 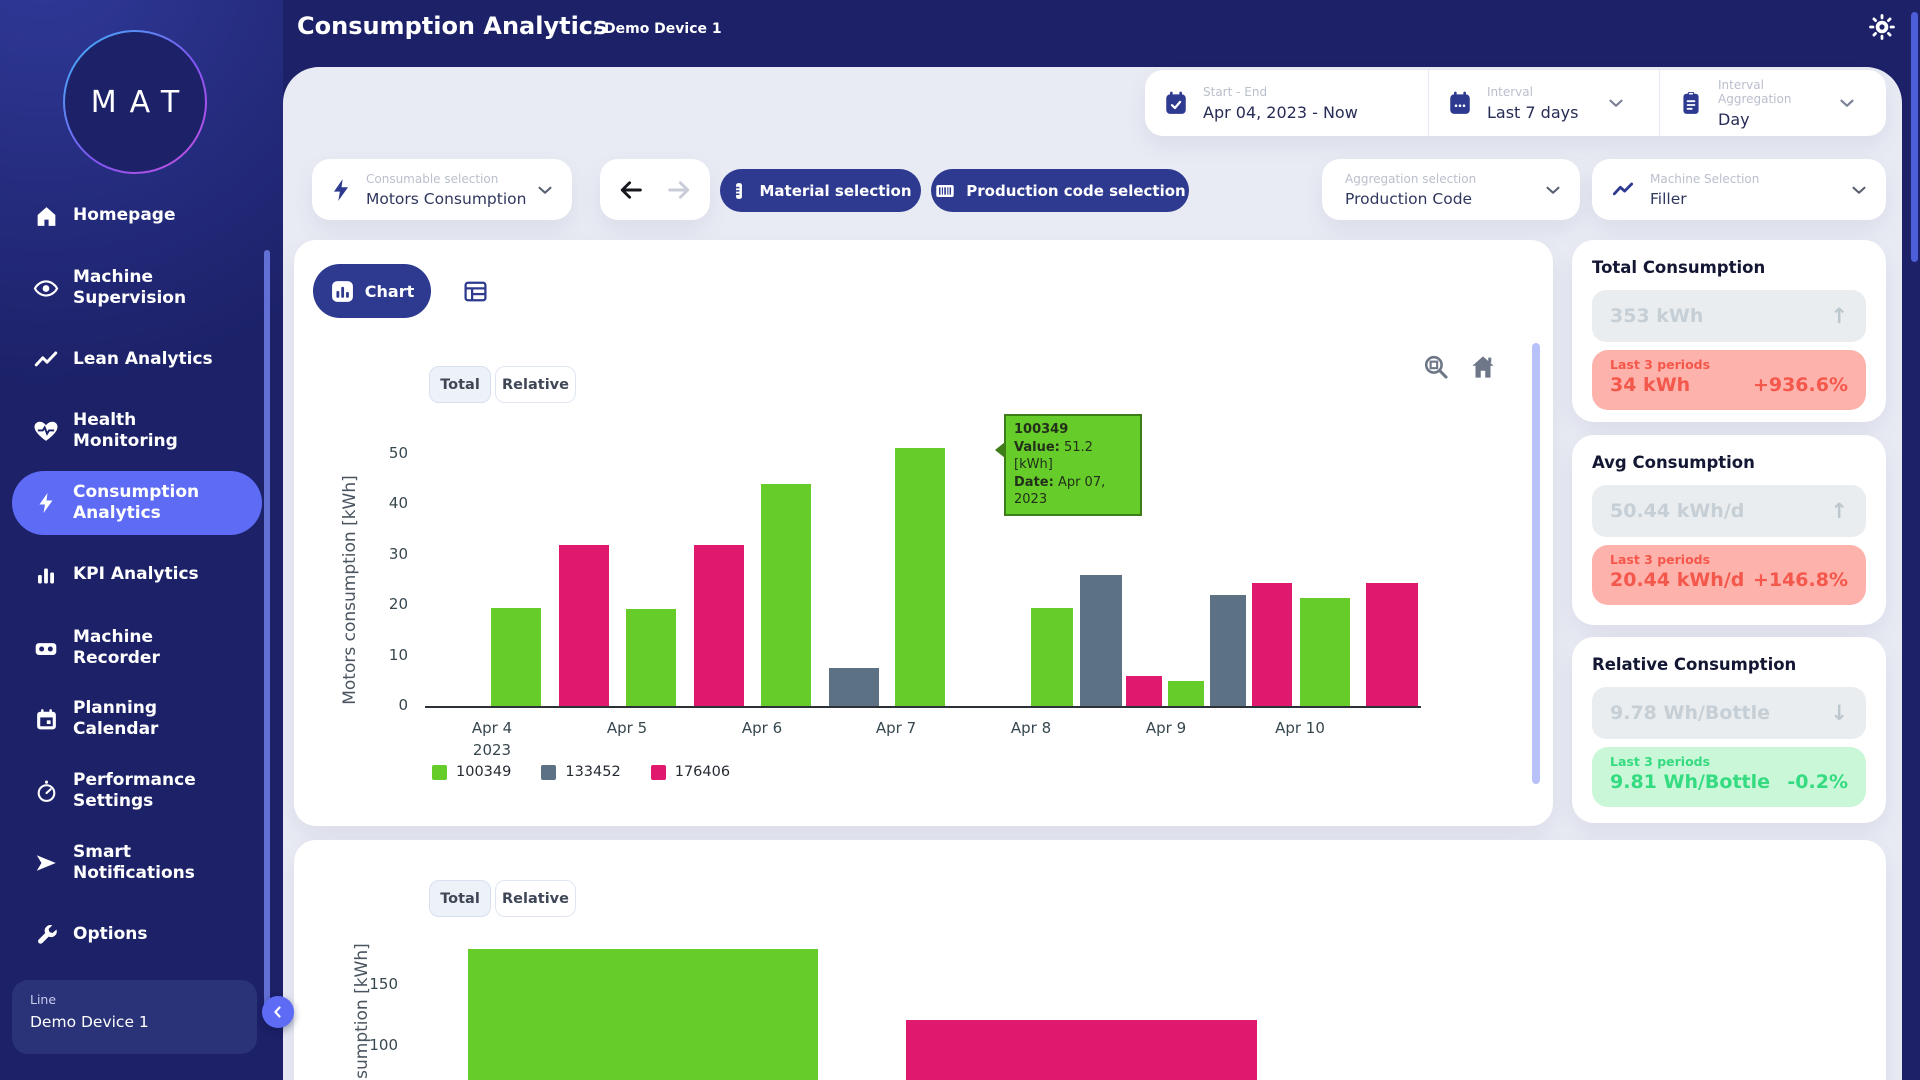 I want to click on stat-current-pill: 9.78 Wh/Bottle ↓, so click(x=1729, y=713).